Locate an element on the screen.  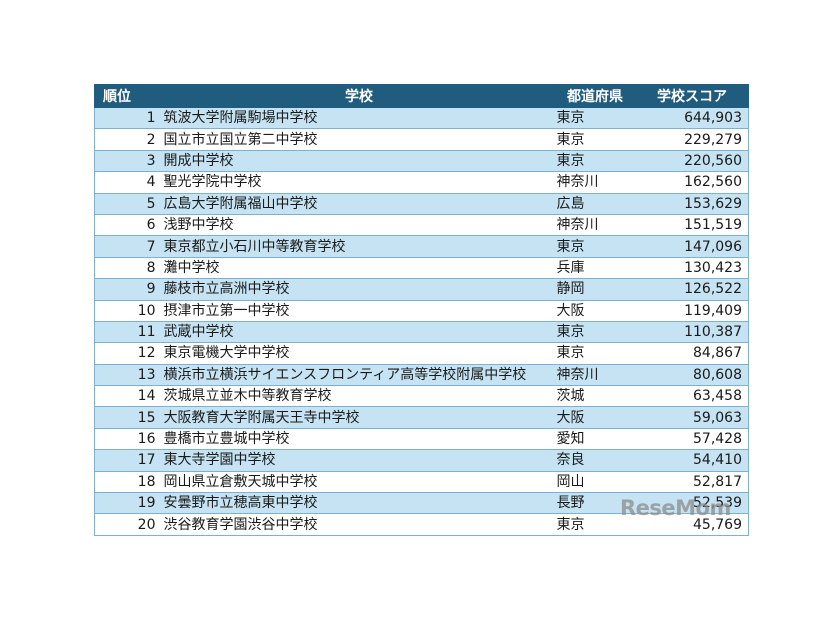
table-row: 12 東京電機大学中学校 東京 84,867 is located at coordinates (421, 353).